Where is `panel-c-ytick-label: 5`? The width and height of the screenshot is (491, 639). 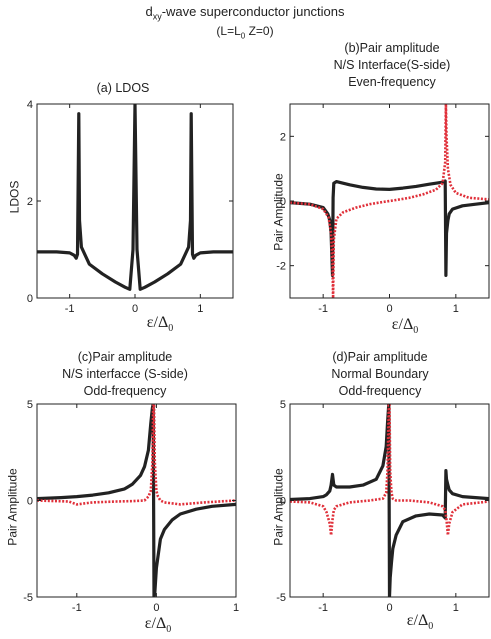
panel-c-ytick-label: 5 is located at coordinates (30, 405).